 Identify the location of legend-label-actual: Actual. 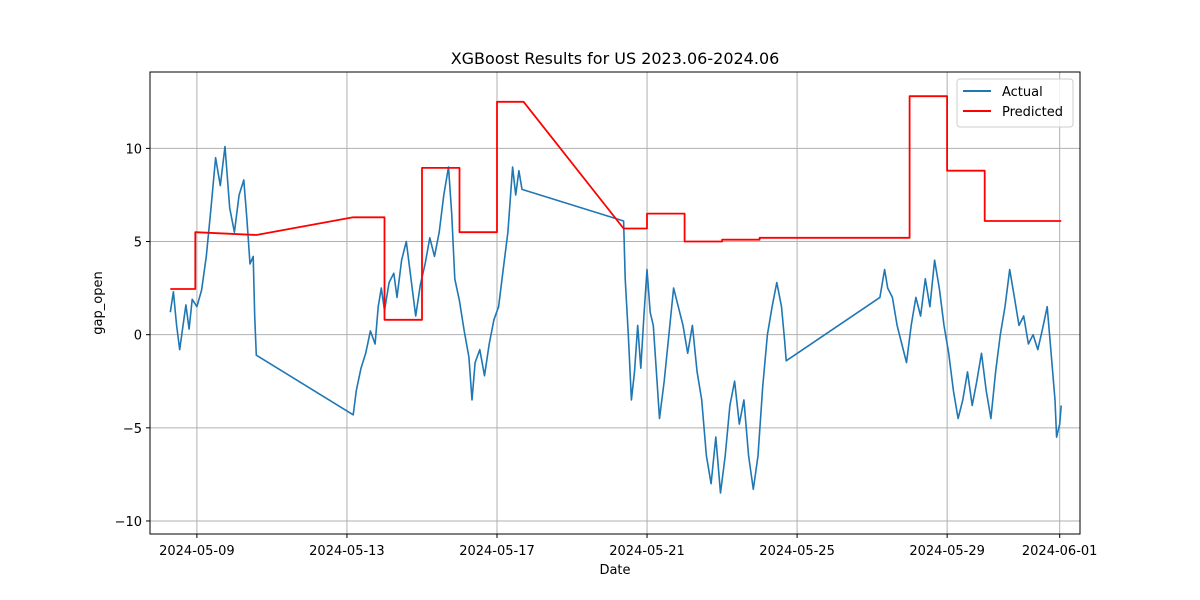
(1022, 92).